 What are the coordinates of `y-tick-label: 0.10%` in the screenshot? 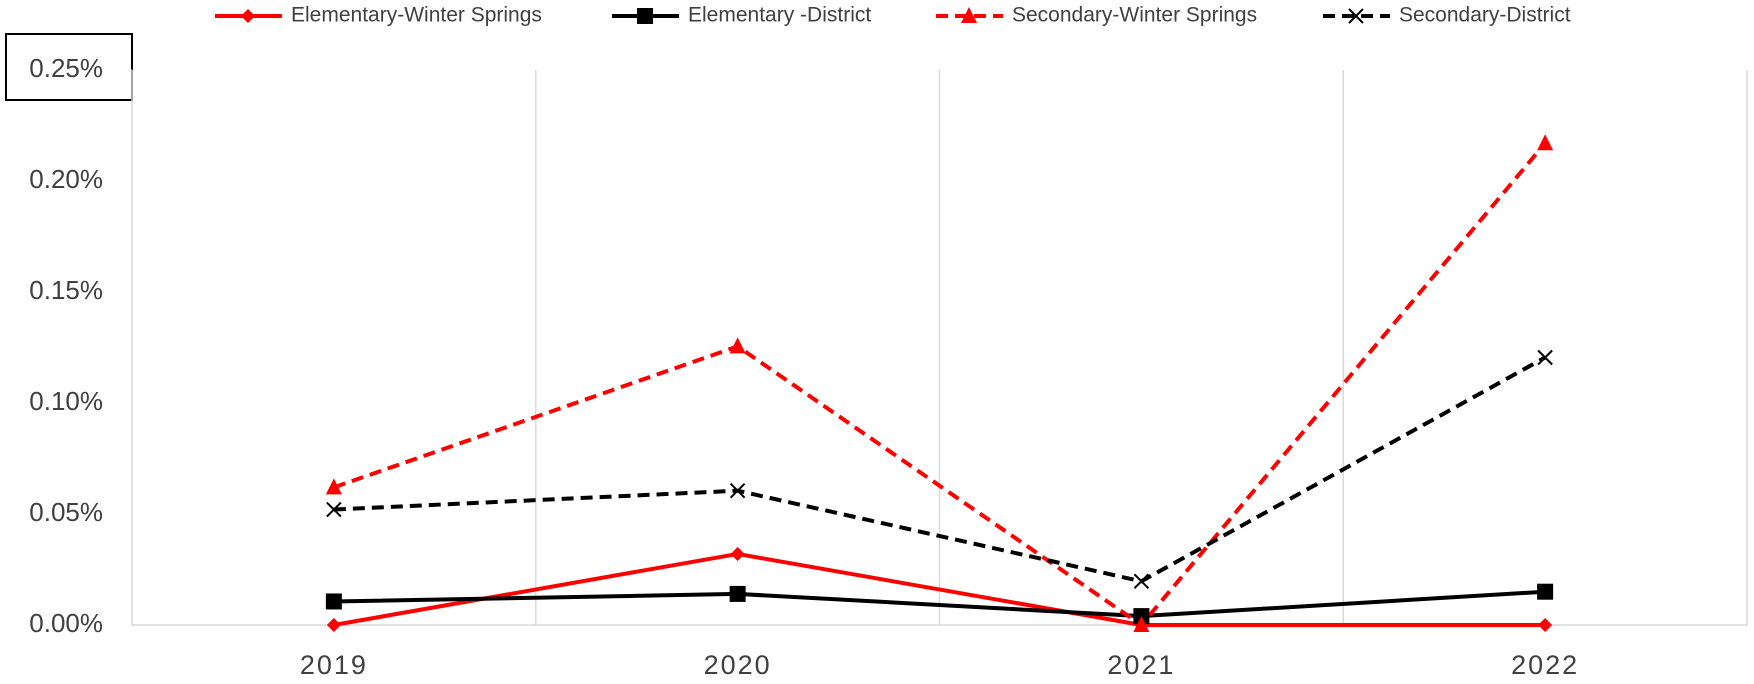 It's located at (66, 401).